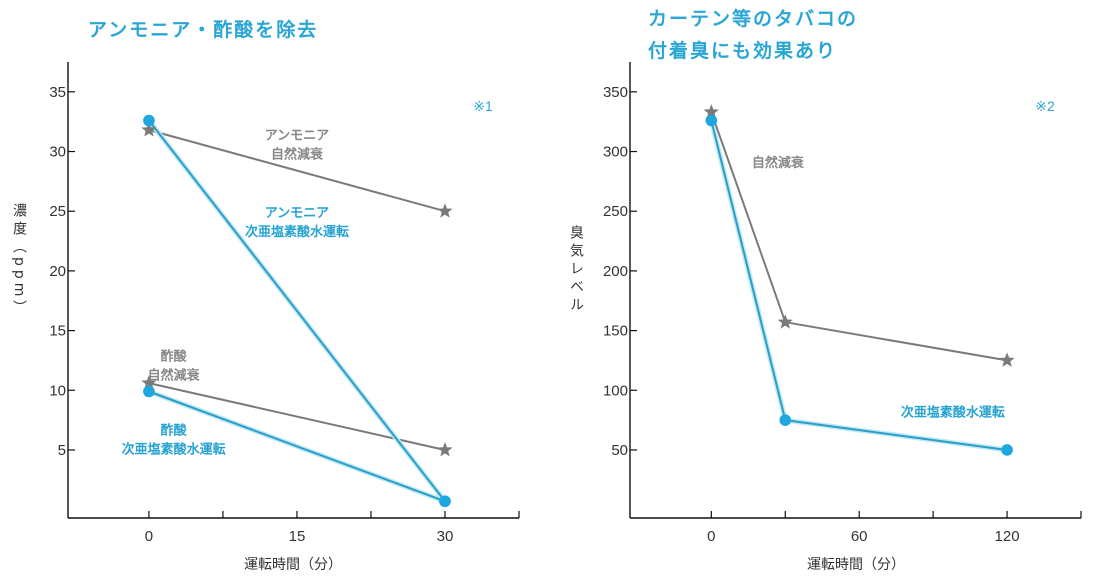  Describe the element at coordinates (615, 92) in the screenshot. I see `y-tick-label: 350` at that location.